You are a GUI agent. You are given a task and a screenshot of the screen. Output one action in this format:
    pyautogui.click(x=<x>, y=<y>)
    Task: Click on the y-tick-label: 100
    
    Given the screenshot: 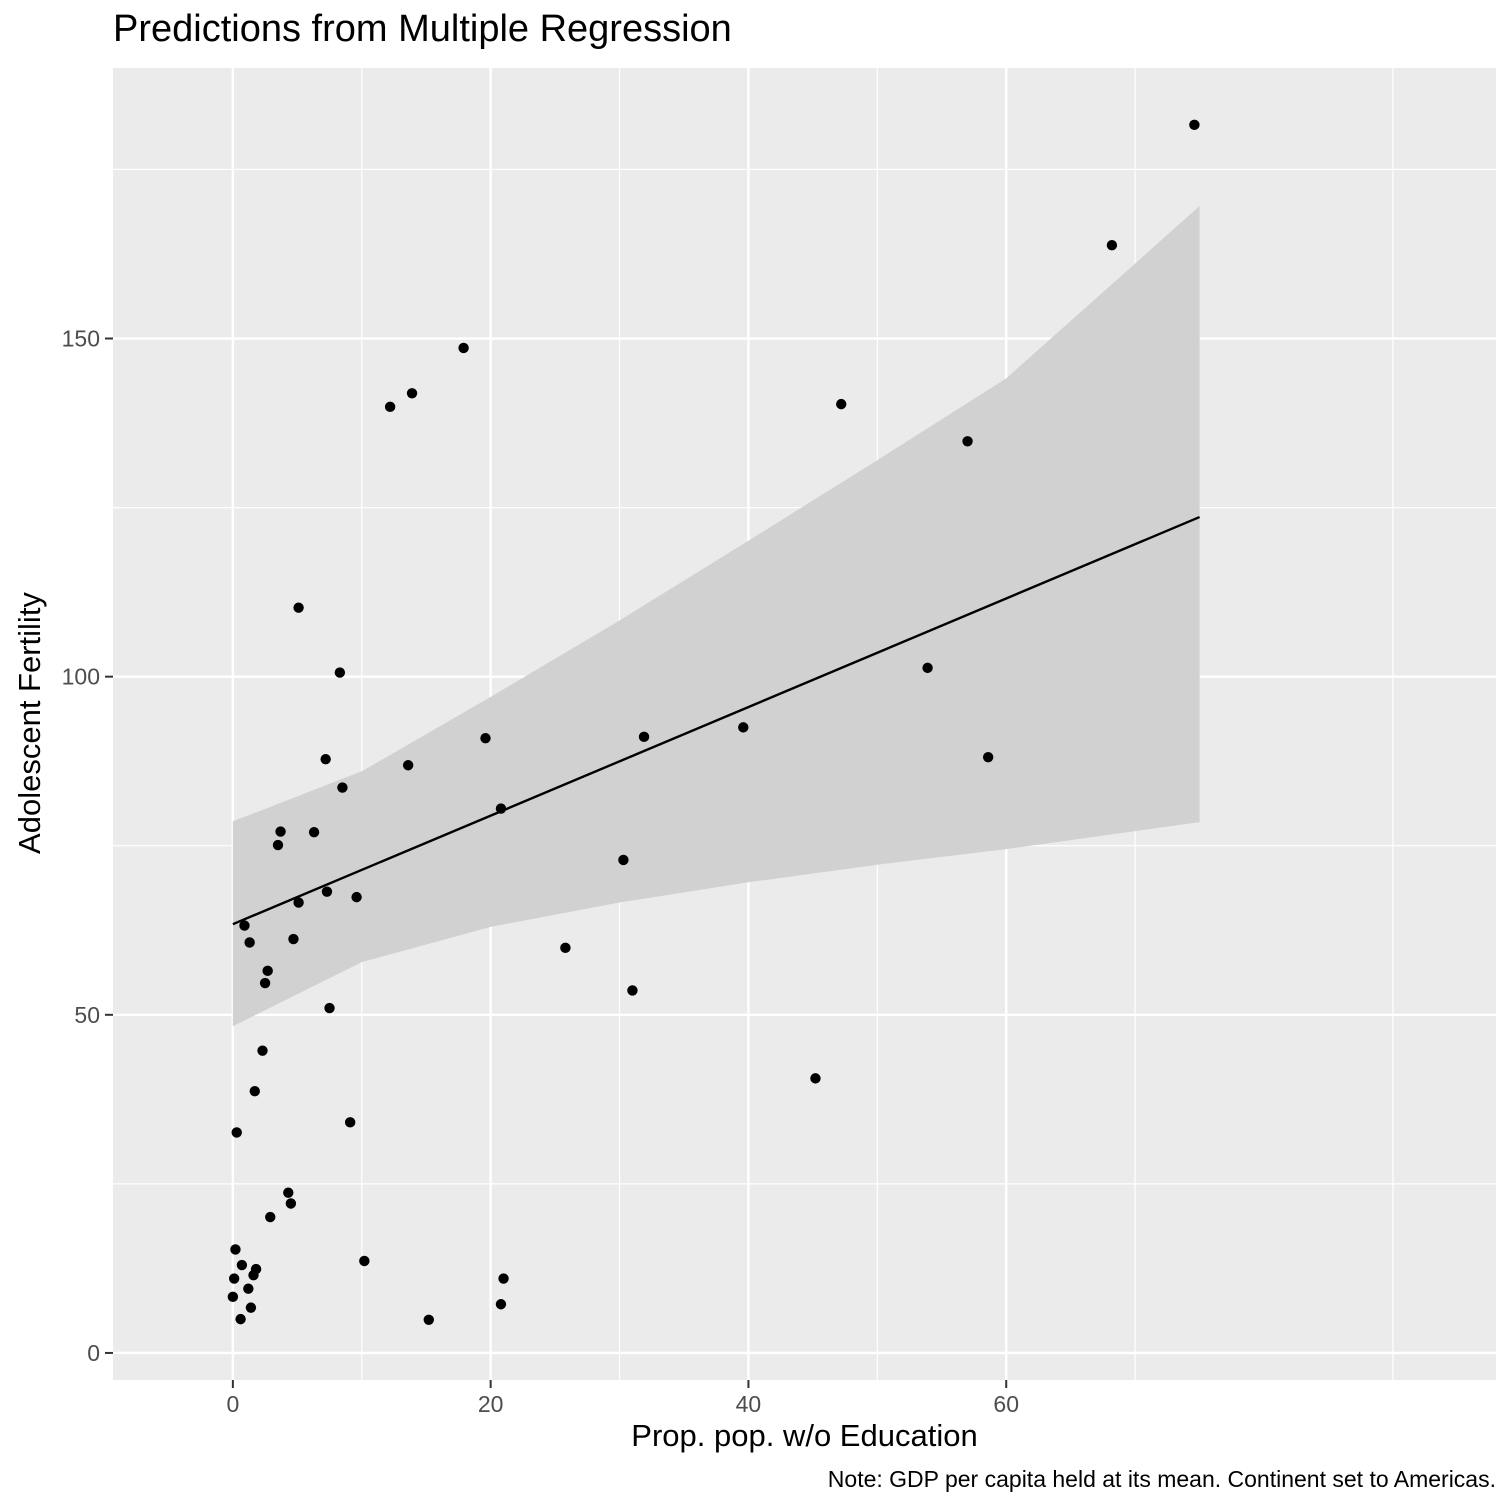 What is the action you would take?
    pyautogui.click(x=81, y=677)
    